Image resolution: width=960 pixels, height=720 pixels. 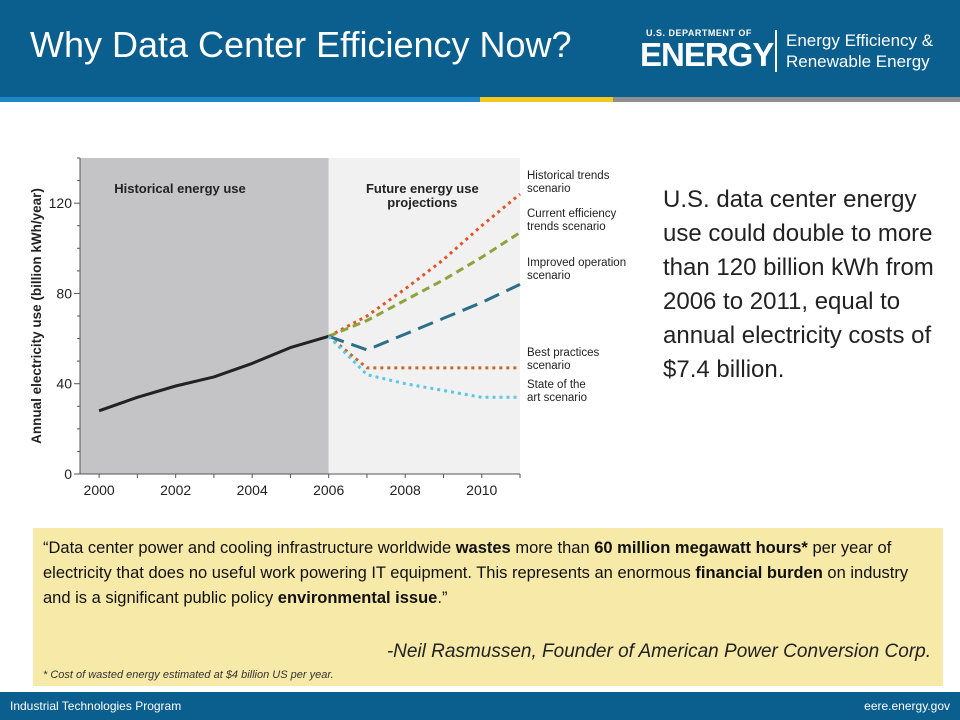 I want to click on chart-x-tick-label: 2004, so click(x=252, y=490).